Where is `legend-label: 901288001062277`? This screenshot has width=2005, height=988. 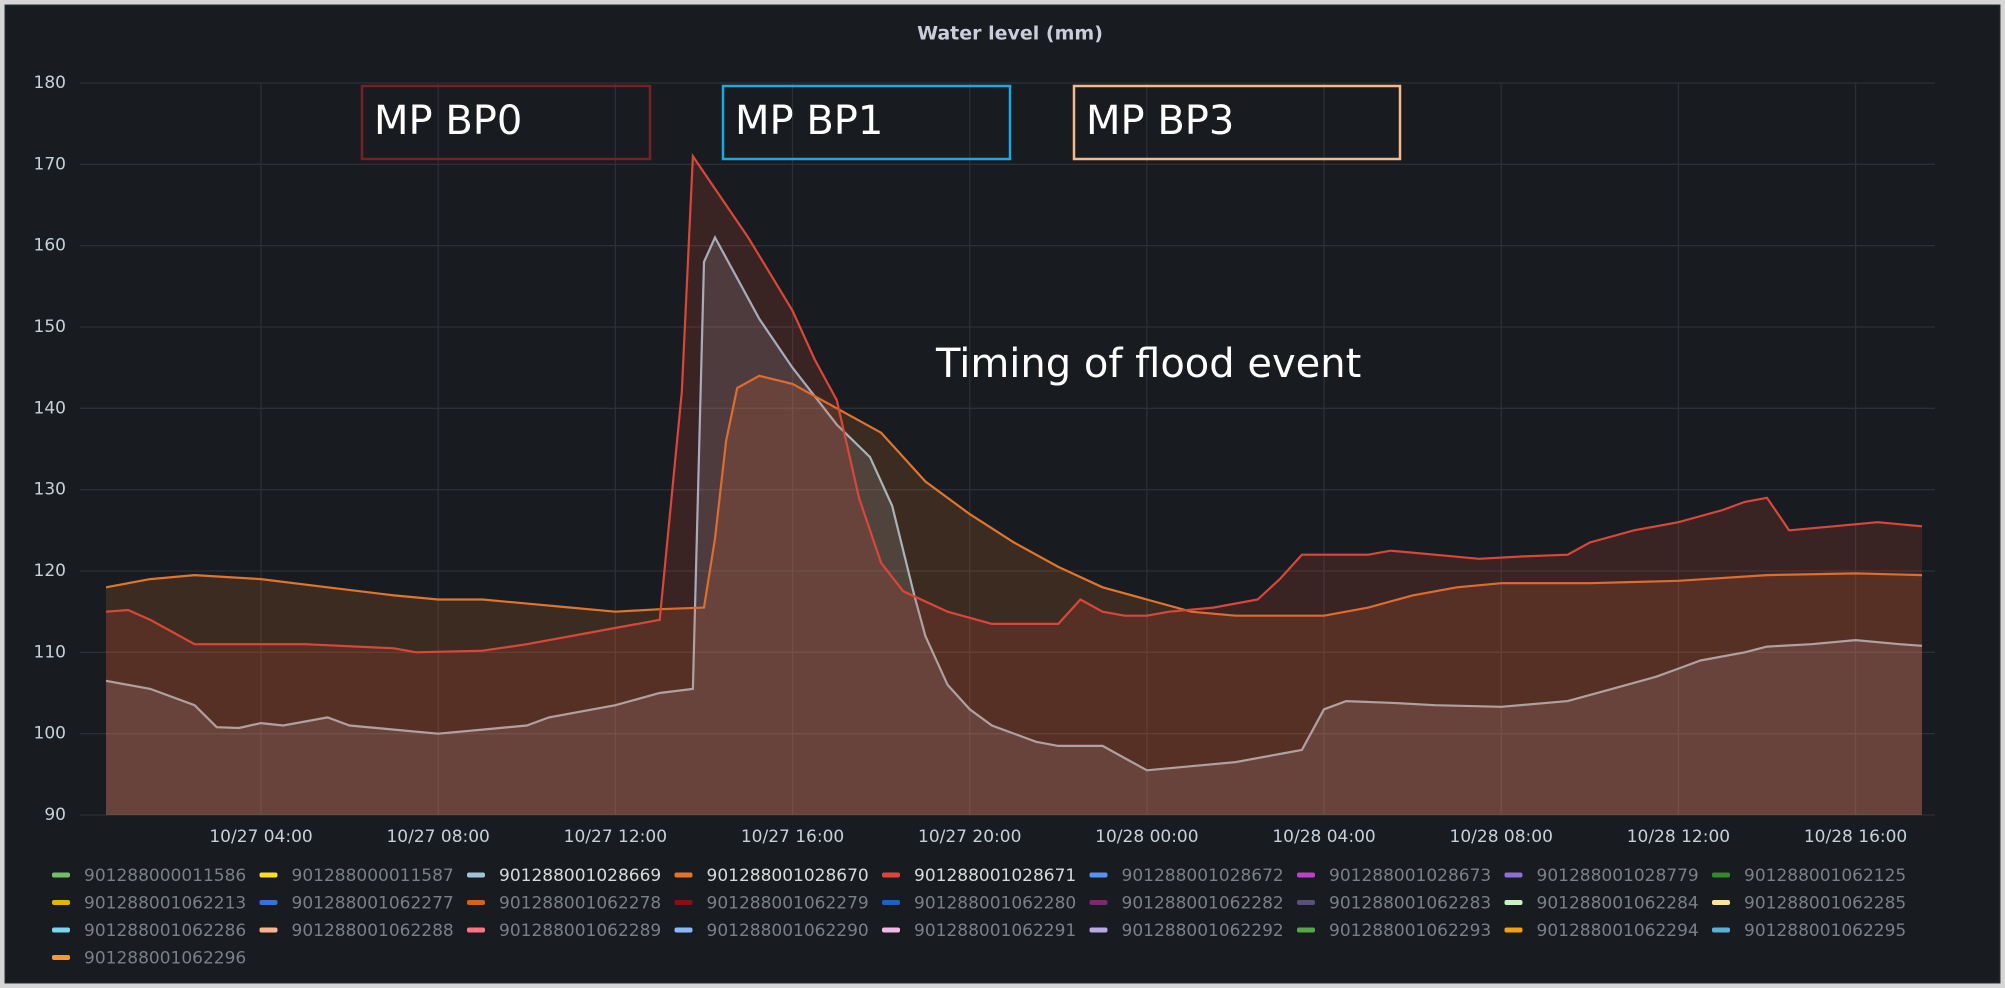 legend-label: 901288001062277 is located at coordinates (373, 904).